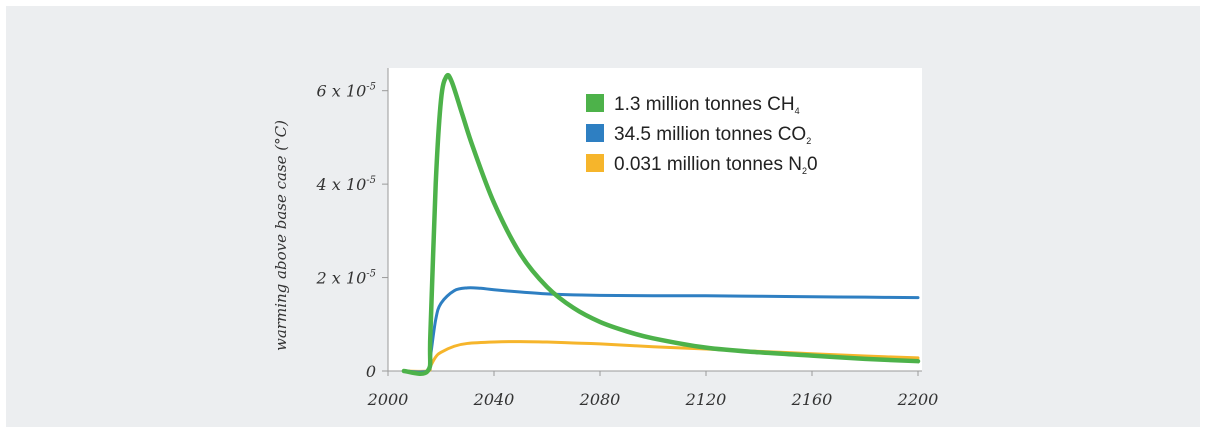 Image resolution: width=1206 pixels, height=433 pixels. What do you see at coordinates (494, 399) in the screenshot?
I see `x-tick-label: 2040` at bounding box center [494, 399].